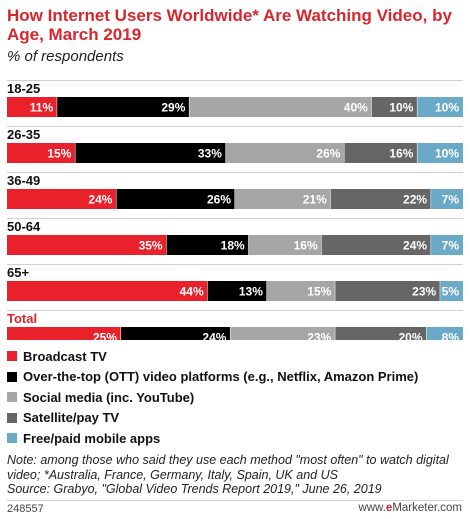  Describe the element at coordinates (23, 180) in the screenshot. I see `category-label-36-49: 36-49` at that location.